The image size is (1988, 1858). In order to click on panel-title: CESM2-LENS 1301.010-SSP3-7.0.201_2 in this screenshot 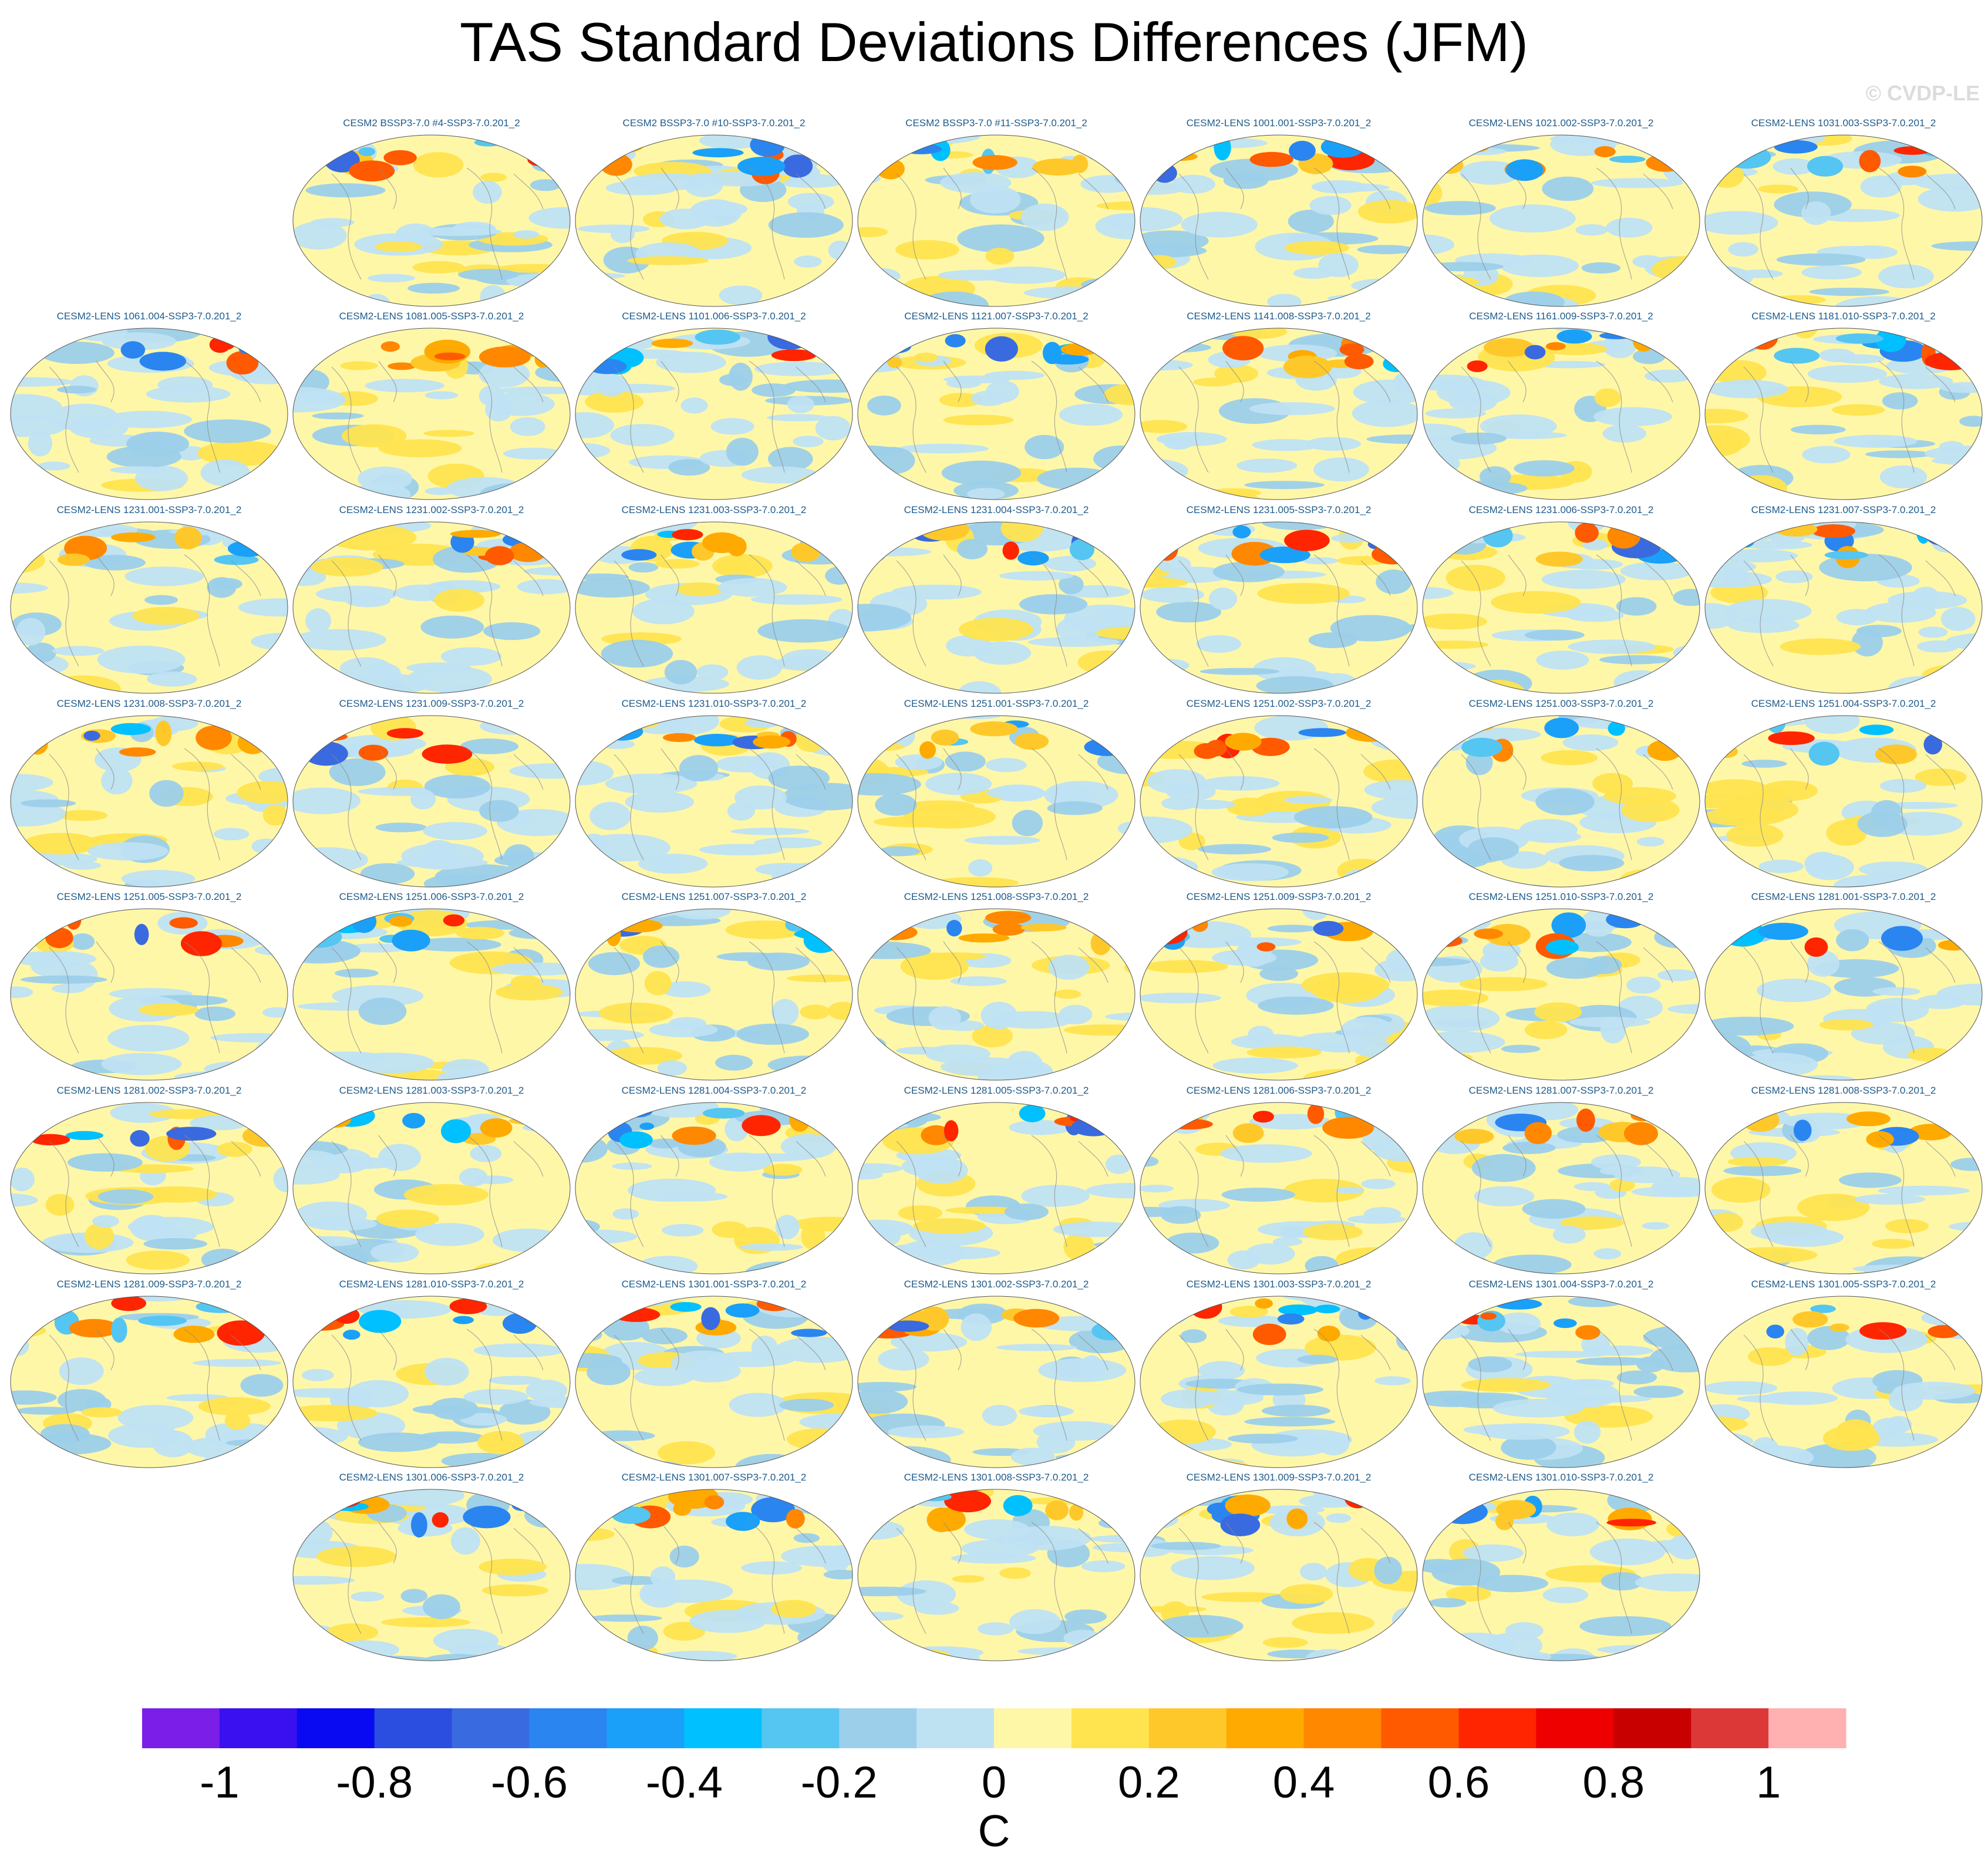, I will do `click(1561, 1477)`.